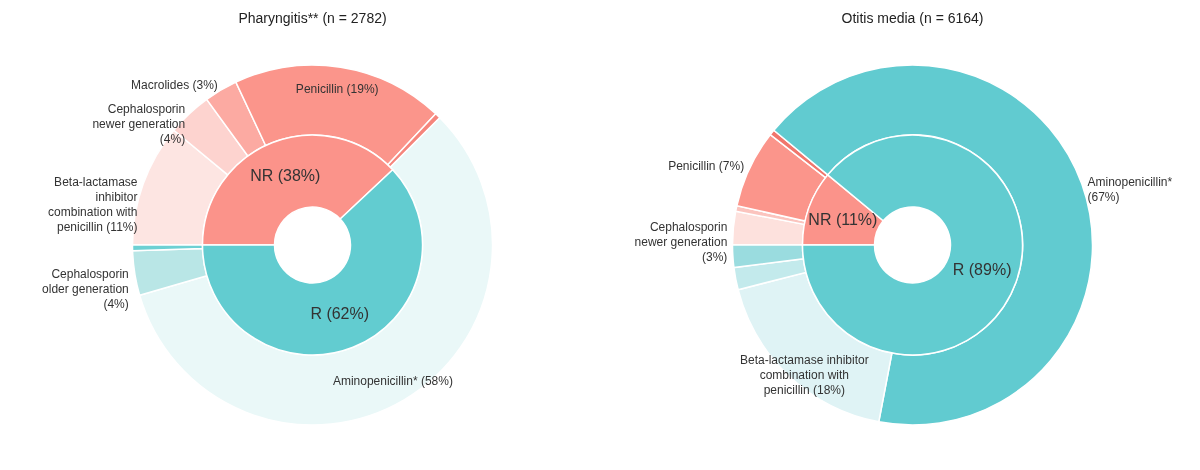 Image resolution: width=1200 pixels, height=470 pixels. I want to click on slice-label: Beta-lactamase inhibitor combination with penicillin (18%), so click(804, 375).